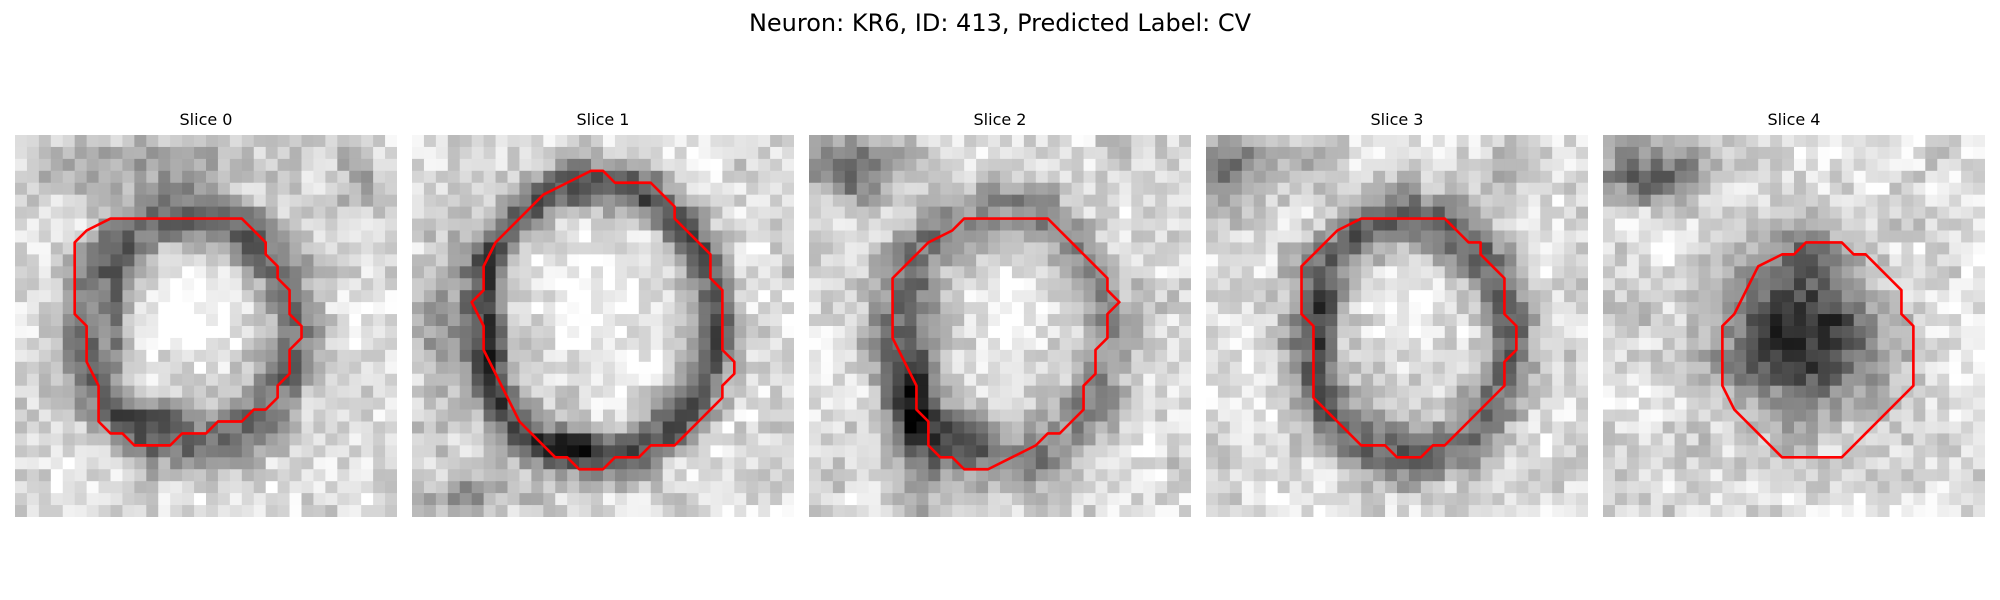  I want to click on slice-panel-4: Slice 4, so click(1794, 312).